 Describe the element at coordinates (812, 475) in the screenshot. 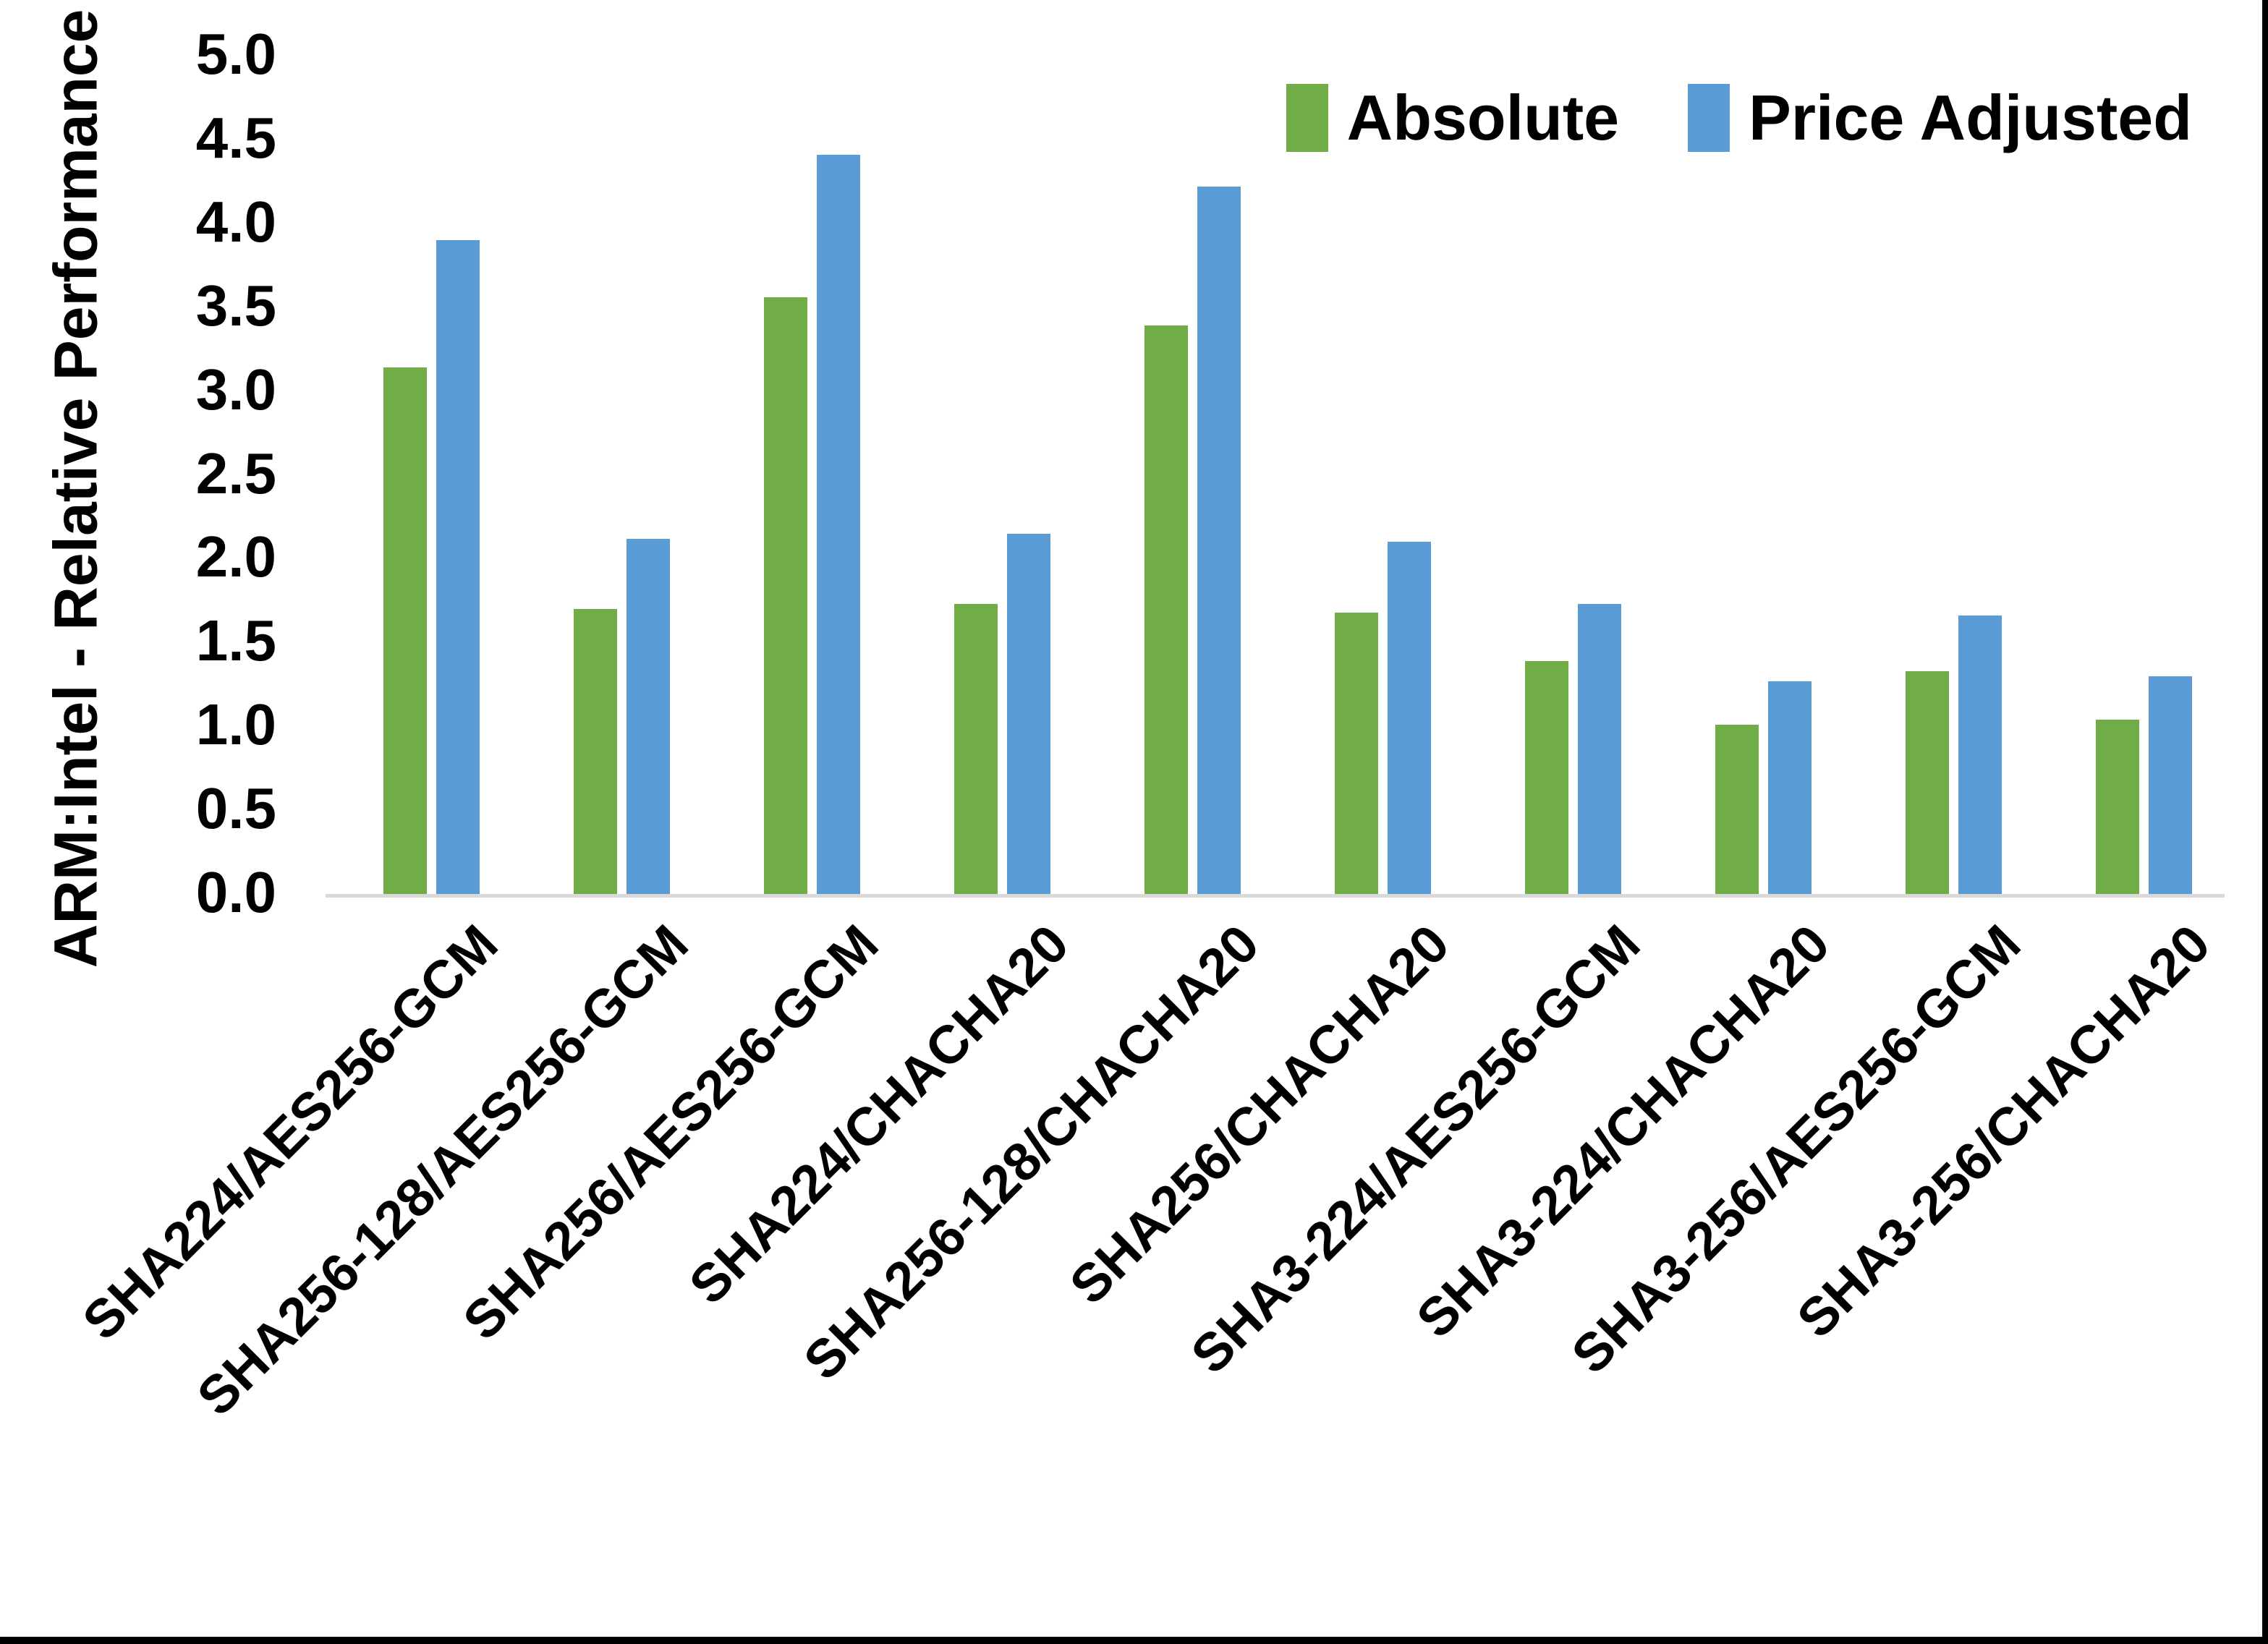

I see `bar-group-sha256-aes256-gcm` at that location.